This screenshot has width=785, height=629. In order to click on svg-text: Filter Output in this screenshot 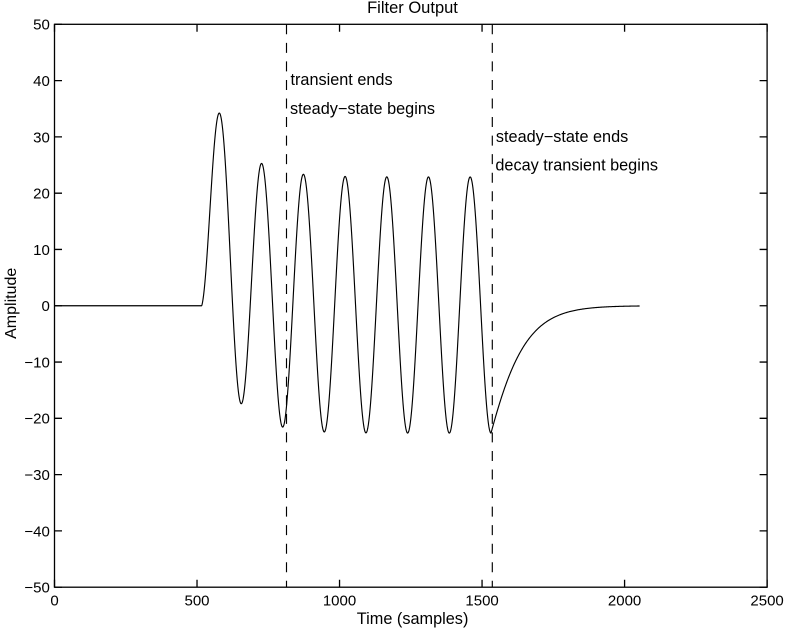, I will do `click(412, 8)`.